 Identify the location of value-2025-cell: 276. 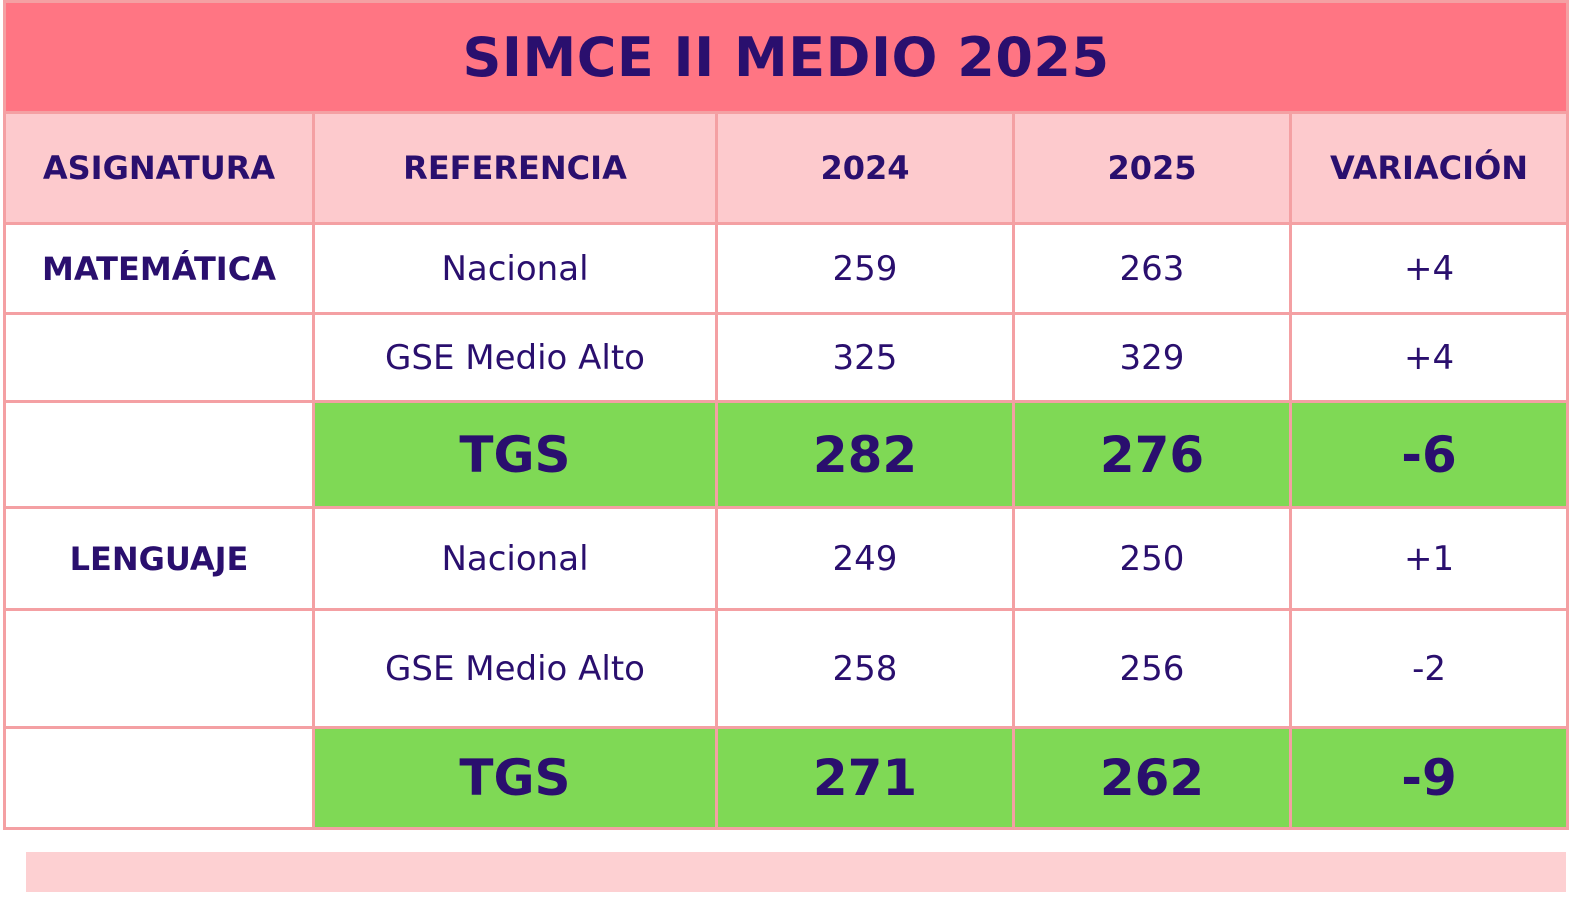
(1152, 454).